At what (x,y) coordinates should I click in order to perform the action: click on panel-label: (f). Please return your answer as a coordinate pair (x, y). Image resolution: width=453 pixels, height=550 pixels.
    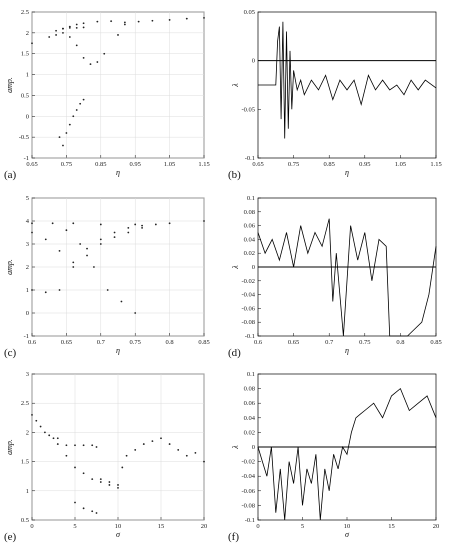
    Looking at the image, I should click on (233, 537).